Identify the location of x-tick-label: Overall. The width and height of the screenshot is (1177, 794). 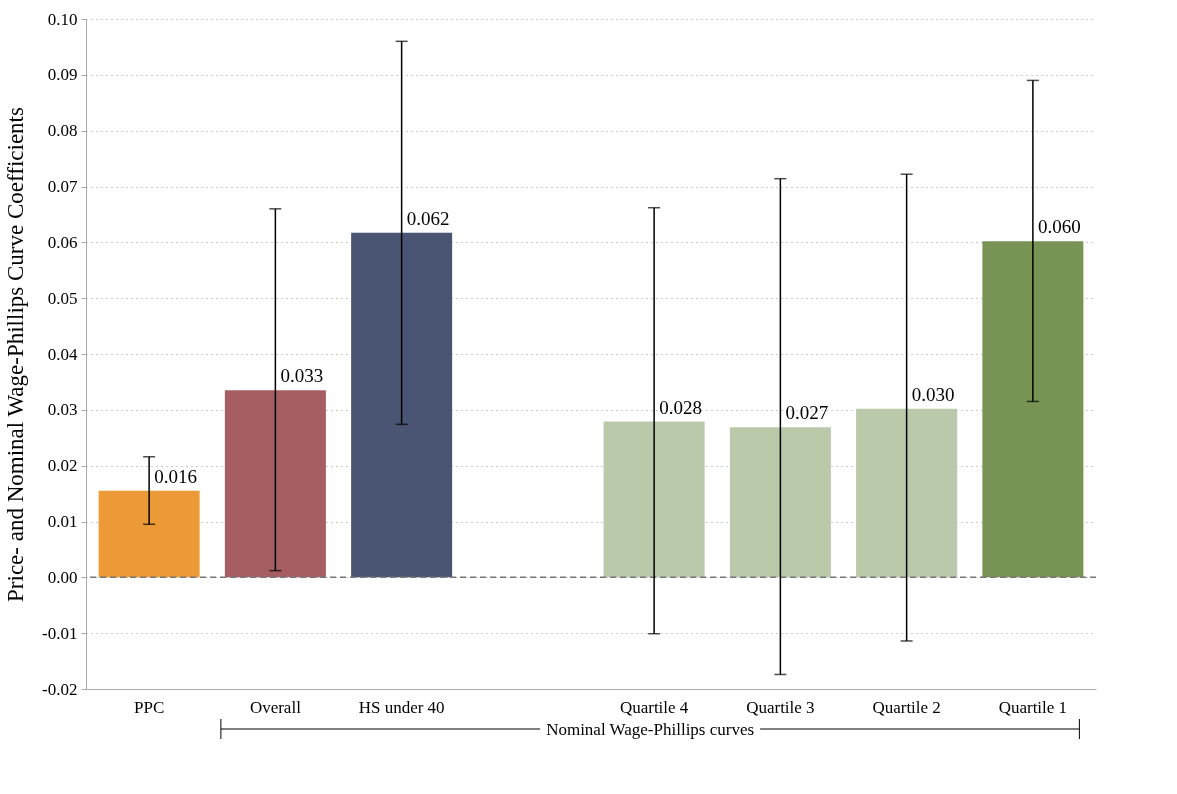
(275, 707).